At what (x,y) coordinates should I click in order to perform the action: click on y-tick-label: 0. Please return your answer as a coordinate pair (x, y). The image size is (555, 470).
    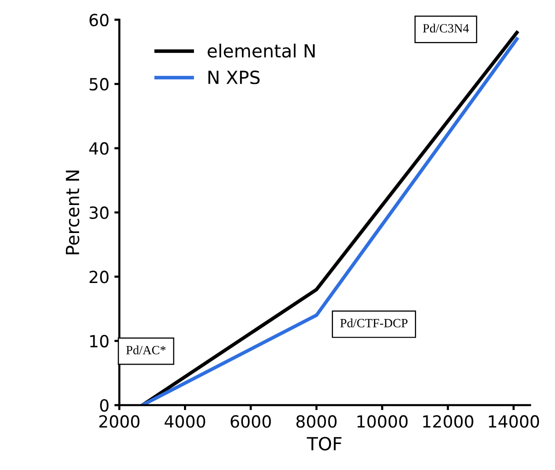
    Looking at the image, I should click on (104, 405).